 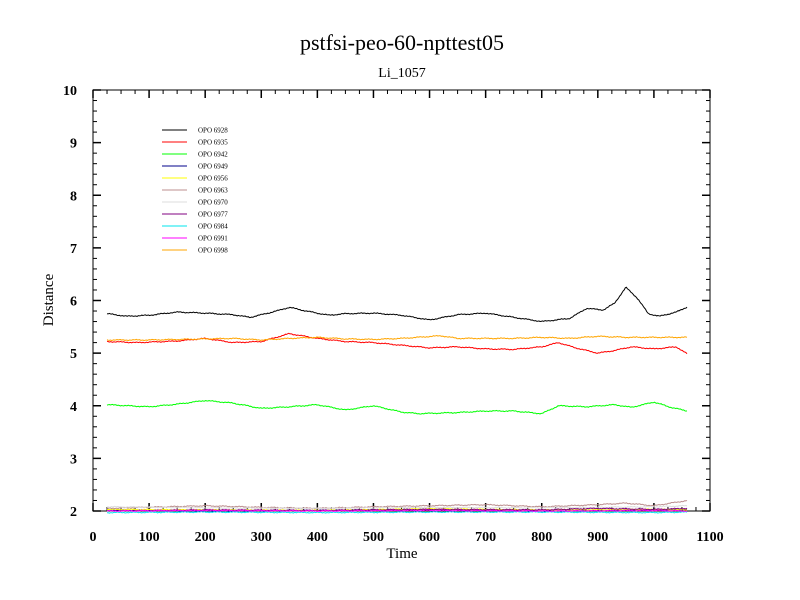 I want to click on legend-label: OPO 6991, so click(x=213, y=239).